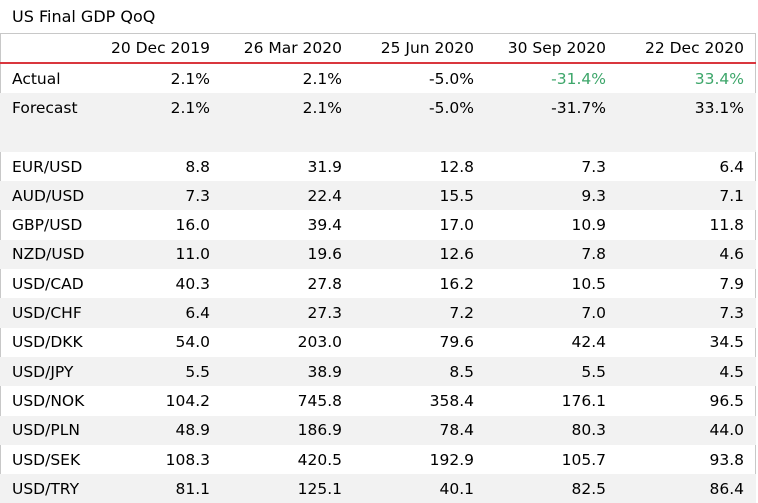  I want to click on table-cell: 96.5, so click(726, 400).